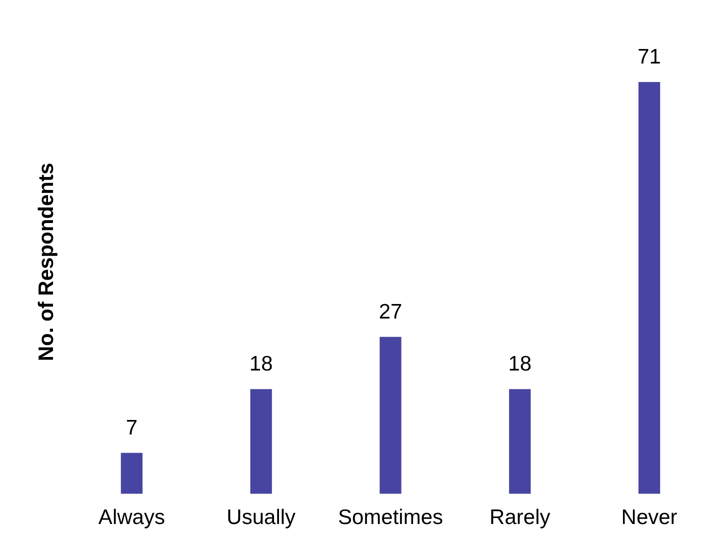 Image resolution: width=721 pixels, height=554 pixels. Describe the element at coordinates (132, 428) in the screenshot. I see `data-label: 7` at that location.